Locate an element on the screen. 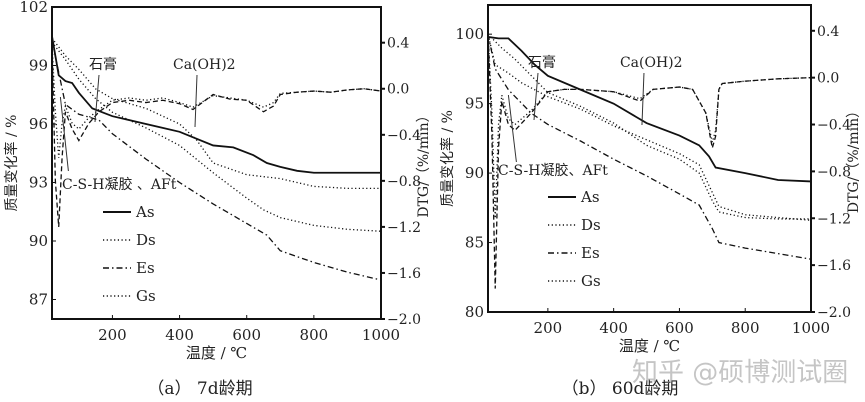  y-tick-label: 100 is located at coordinates (469, 34).